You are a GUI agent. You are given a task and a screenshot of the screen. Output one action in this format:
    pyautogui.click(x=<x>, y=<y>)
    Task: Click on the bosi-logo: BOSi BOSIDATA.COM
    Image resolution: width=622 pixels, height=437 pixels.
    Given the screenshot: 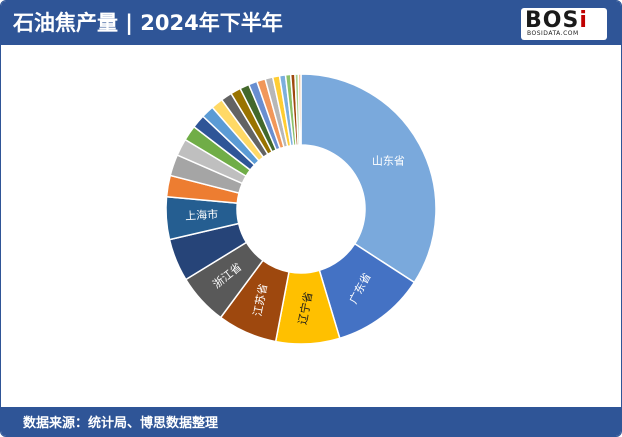 What is the action you would take?
    pyautogui.click(x=564, y=24)
    